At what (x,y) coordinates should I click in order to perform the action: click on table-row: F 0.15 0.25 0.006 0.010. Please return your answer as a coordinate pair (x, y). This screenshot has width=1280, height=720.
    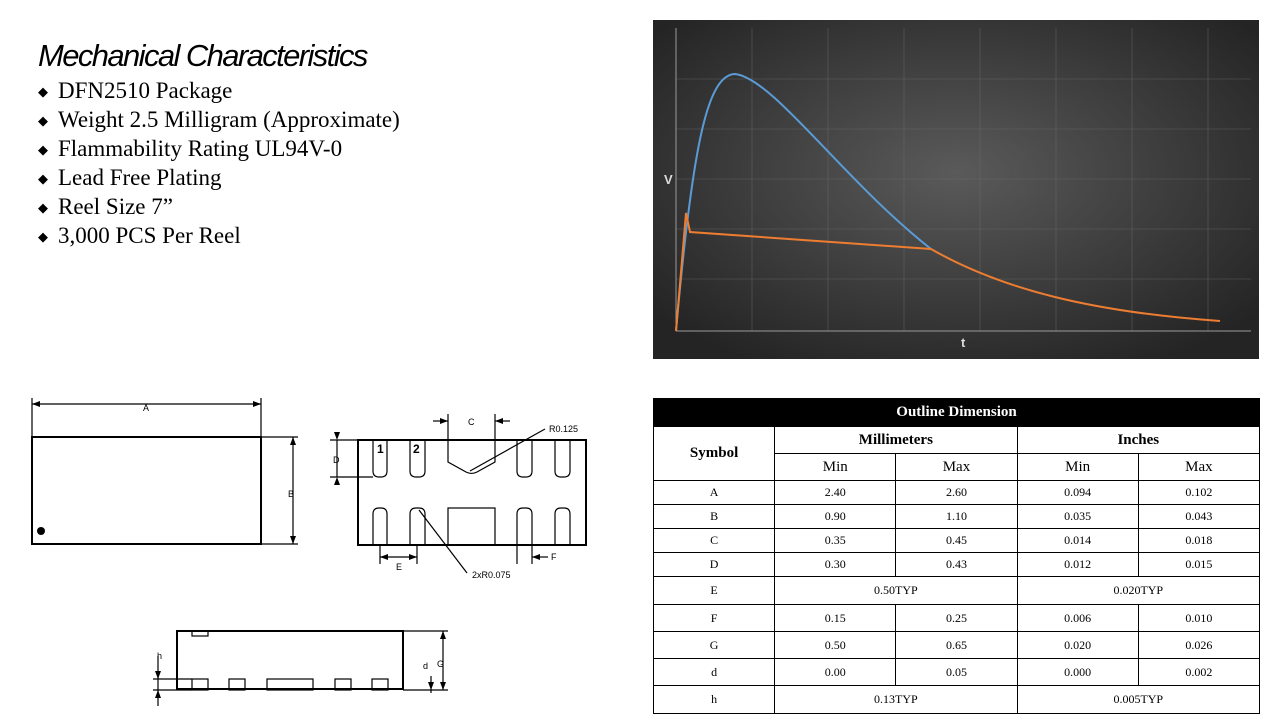
    Looking at the image, I should click on (956, 618).